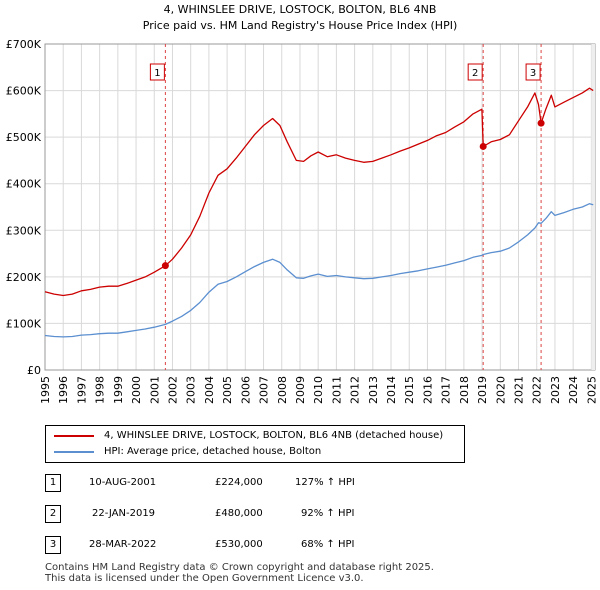 This screenshot has width=600, height=590. Describe the element at coordinates (446, 390) in the screenshot. I see `x-tick-label: 2017` at that location.